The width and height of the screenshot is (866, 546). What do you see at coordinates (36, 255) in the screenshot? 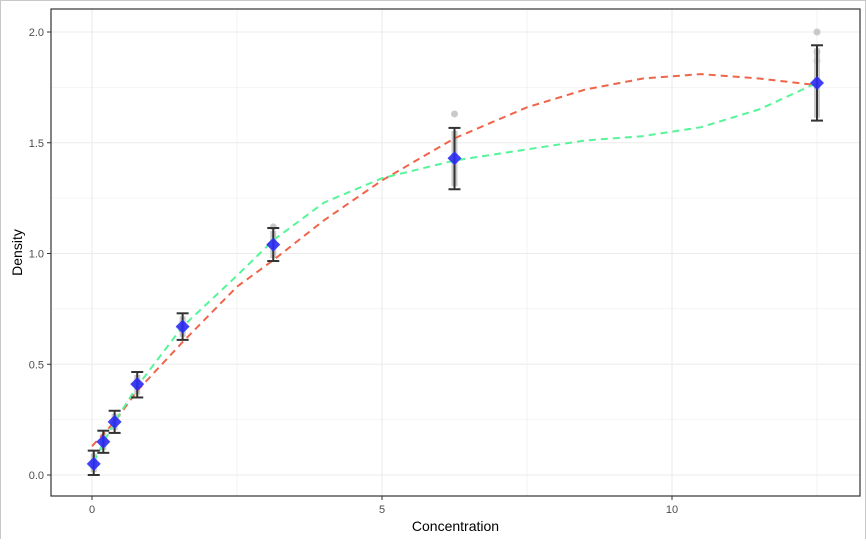
I see `y-tick-label: 1.0` at bounding box center [36, 255].